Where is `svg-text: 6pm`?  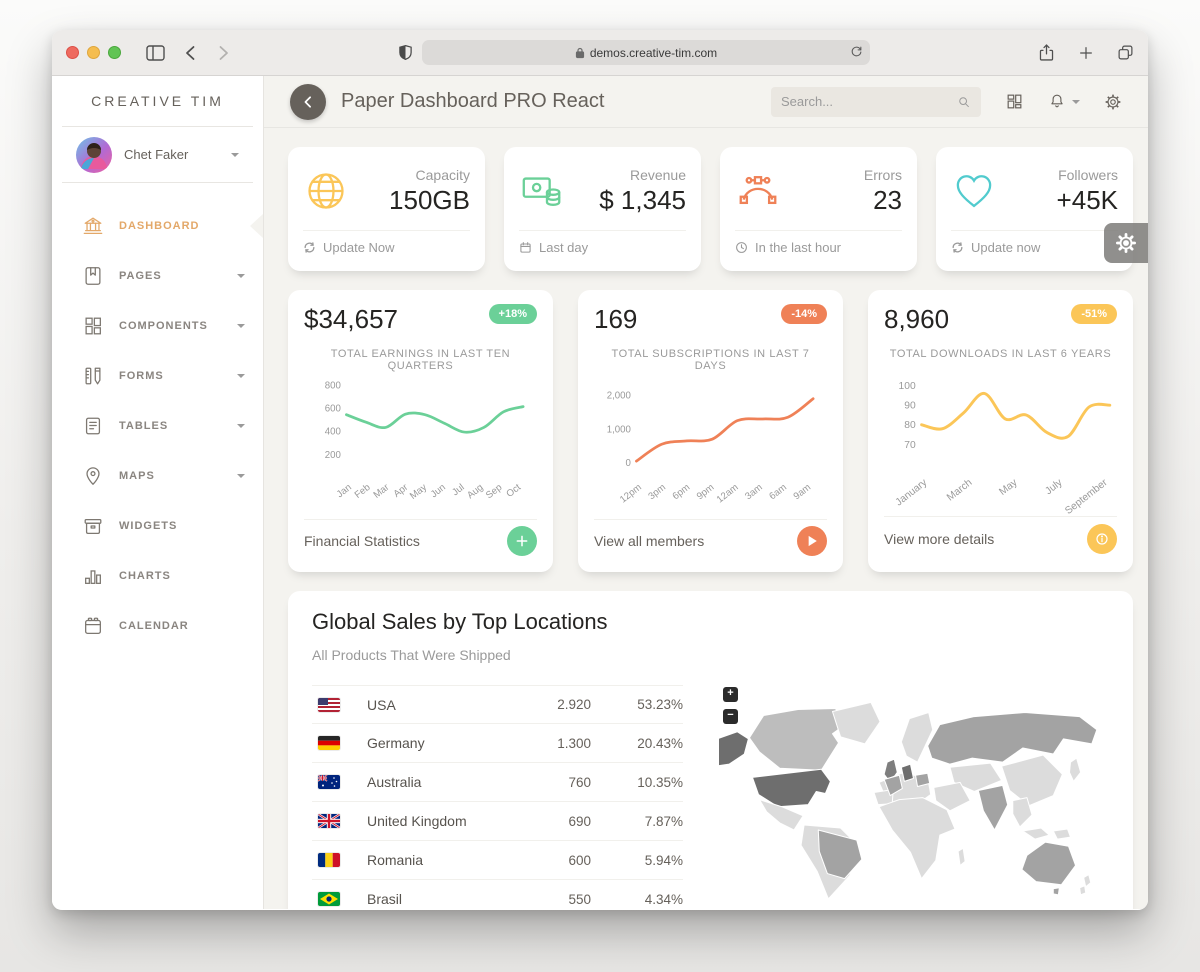
svg-text: 6pm is located at coordinates (682, 492).